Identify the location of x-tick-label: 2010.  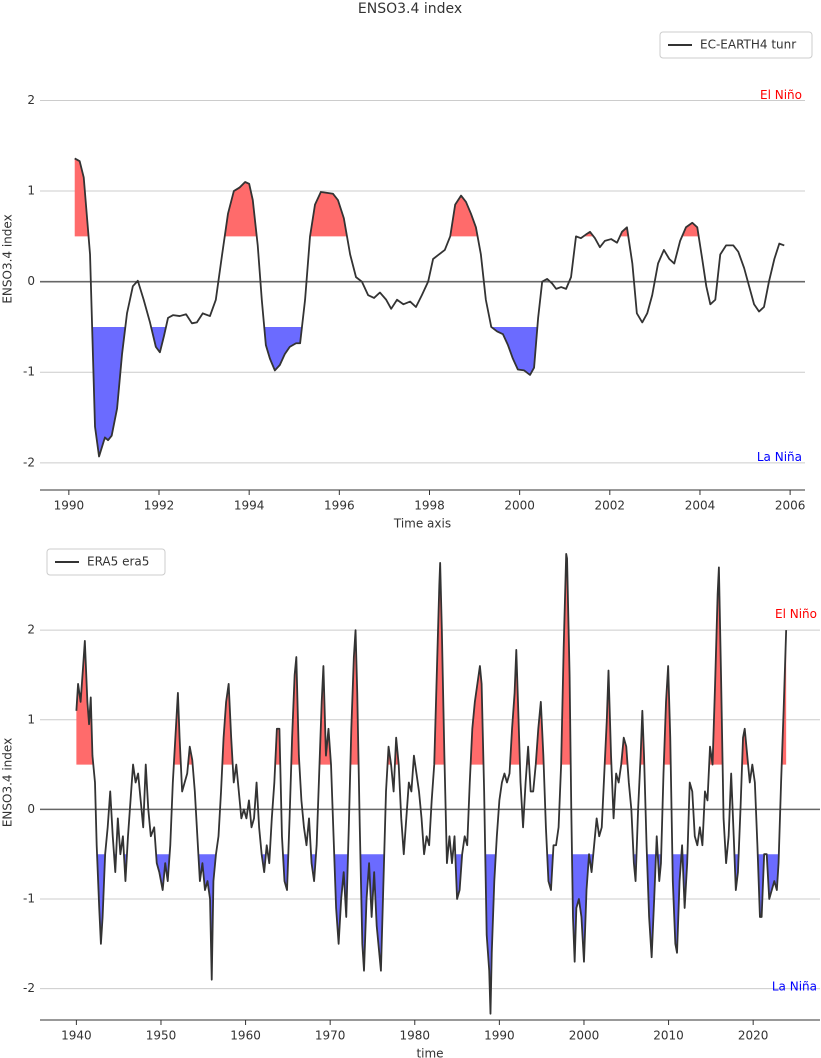
(668, 1036).